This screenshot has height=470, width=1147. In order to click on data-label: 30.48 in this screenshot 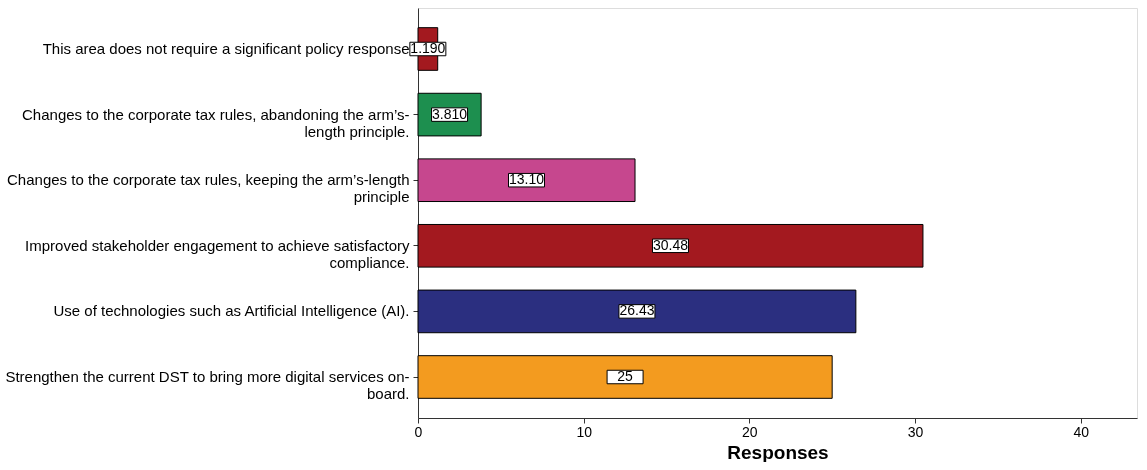, I will do `click(670, 244)`.